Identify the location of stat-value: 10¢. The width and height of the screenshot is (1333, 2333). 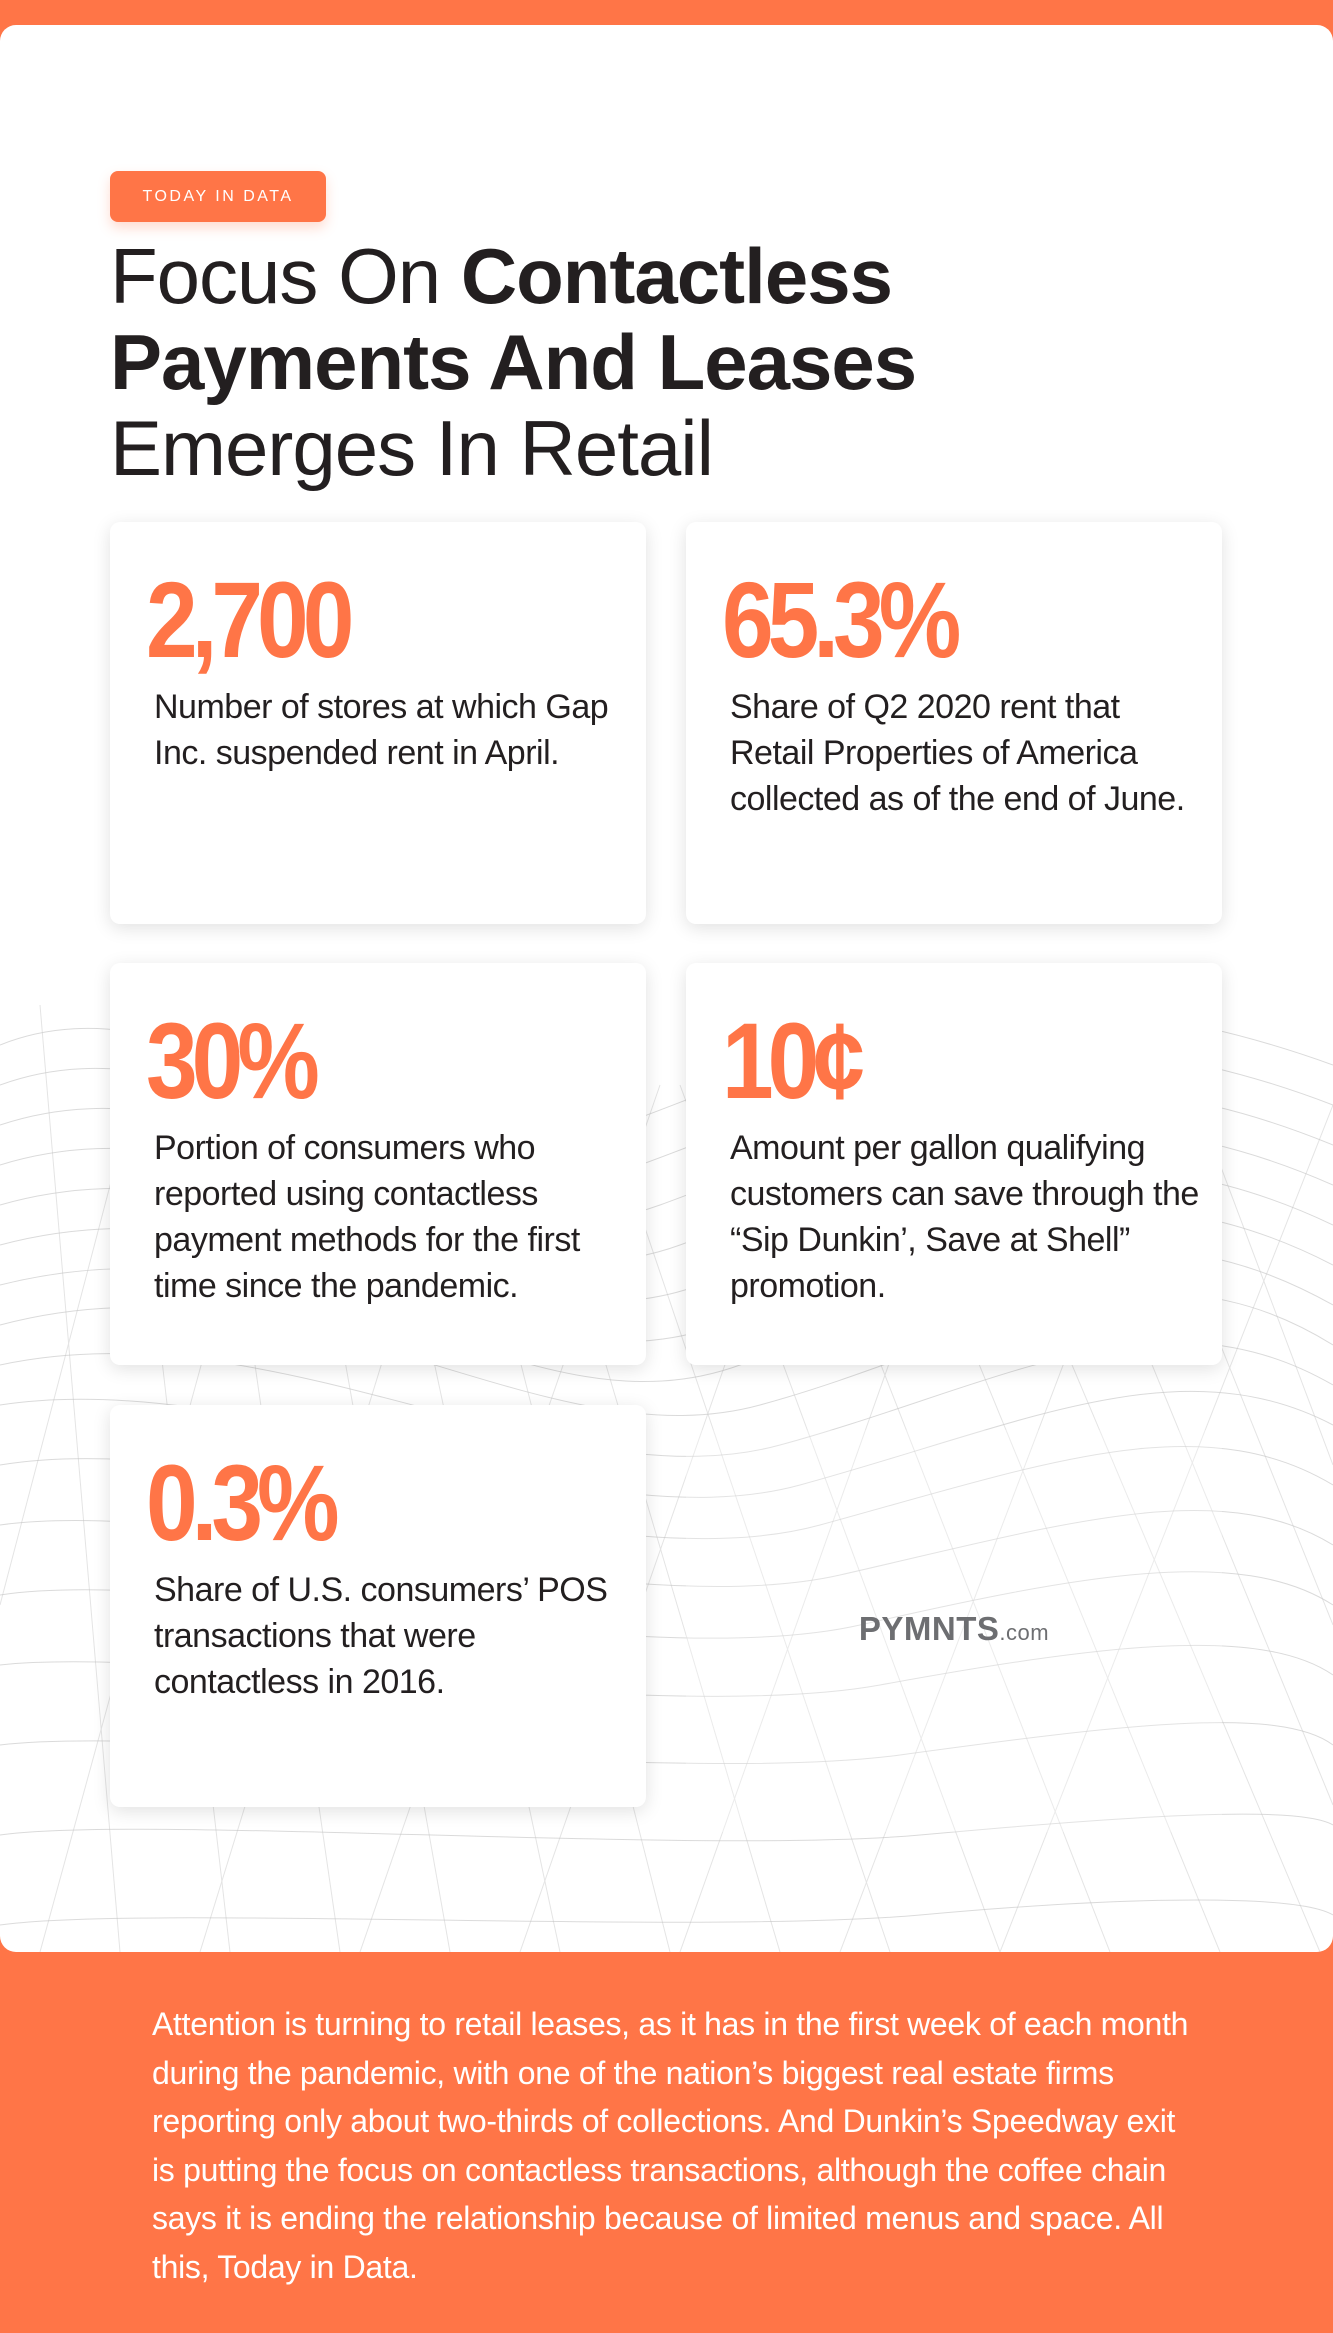
(793, 1060).